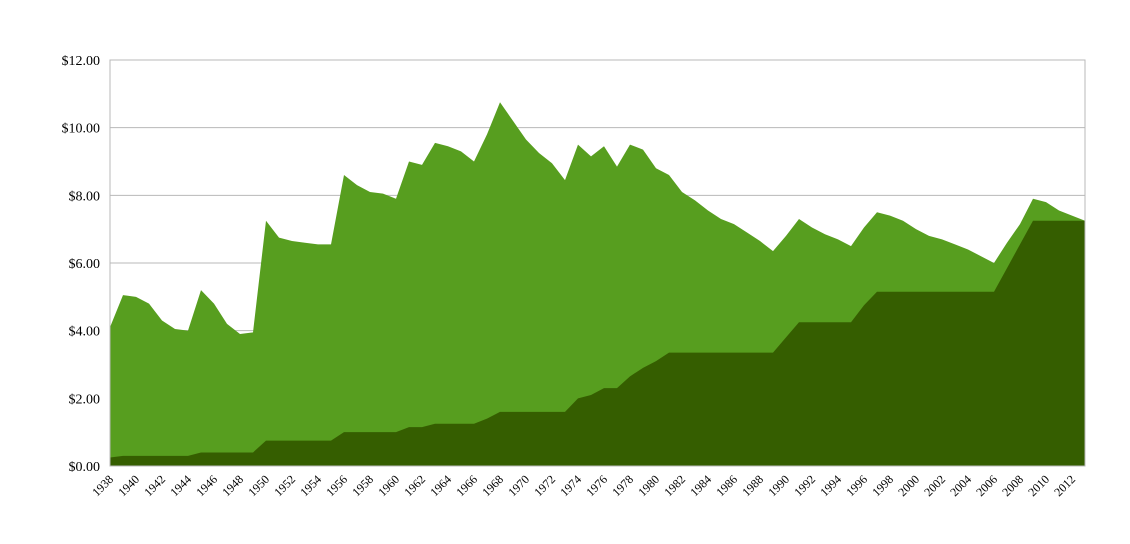 The height and width of the screenshot is (544, 1130). I want to click on y-tick-label: $4.00, so click(85, 332).